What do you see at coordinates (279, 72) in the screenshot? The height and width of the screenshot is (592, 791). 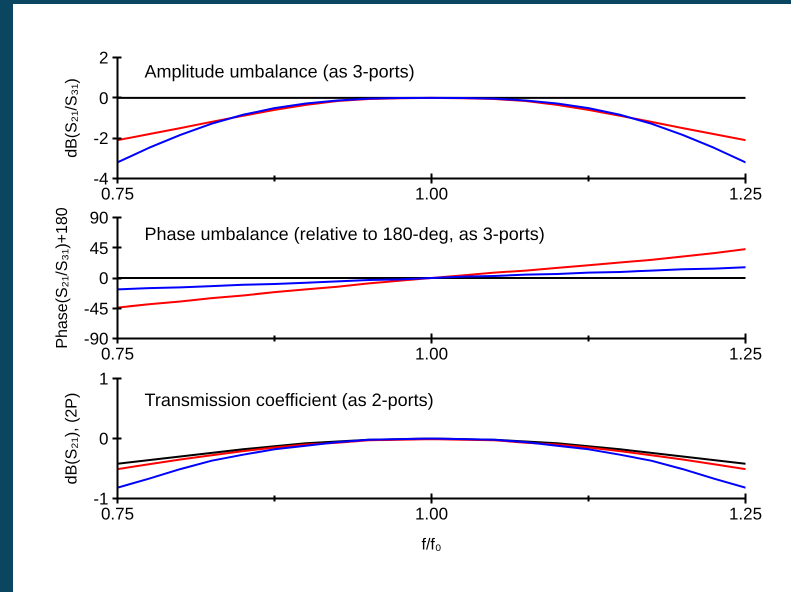 I see `chart-title: Amplitude umbalance (as 3-ports)` at bounding box center [279, 72].